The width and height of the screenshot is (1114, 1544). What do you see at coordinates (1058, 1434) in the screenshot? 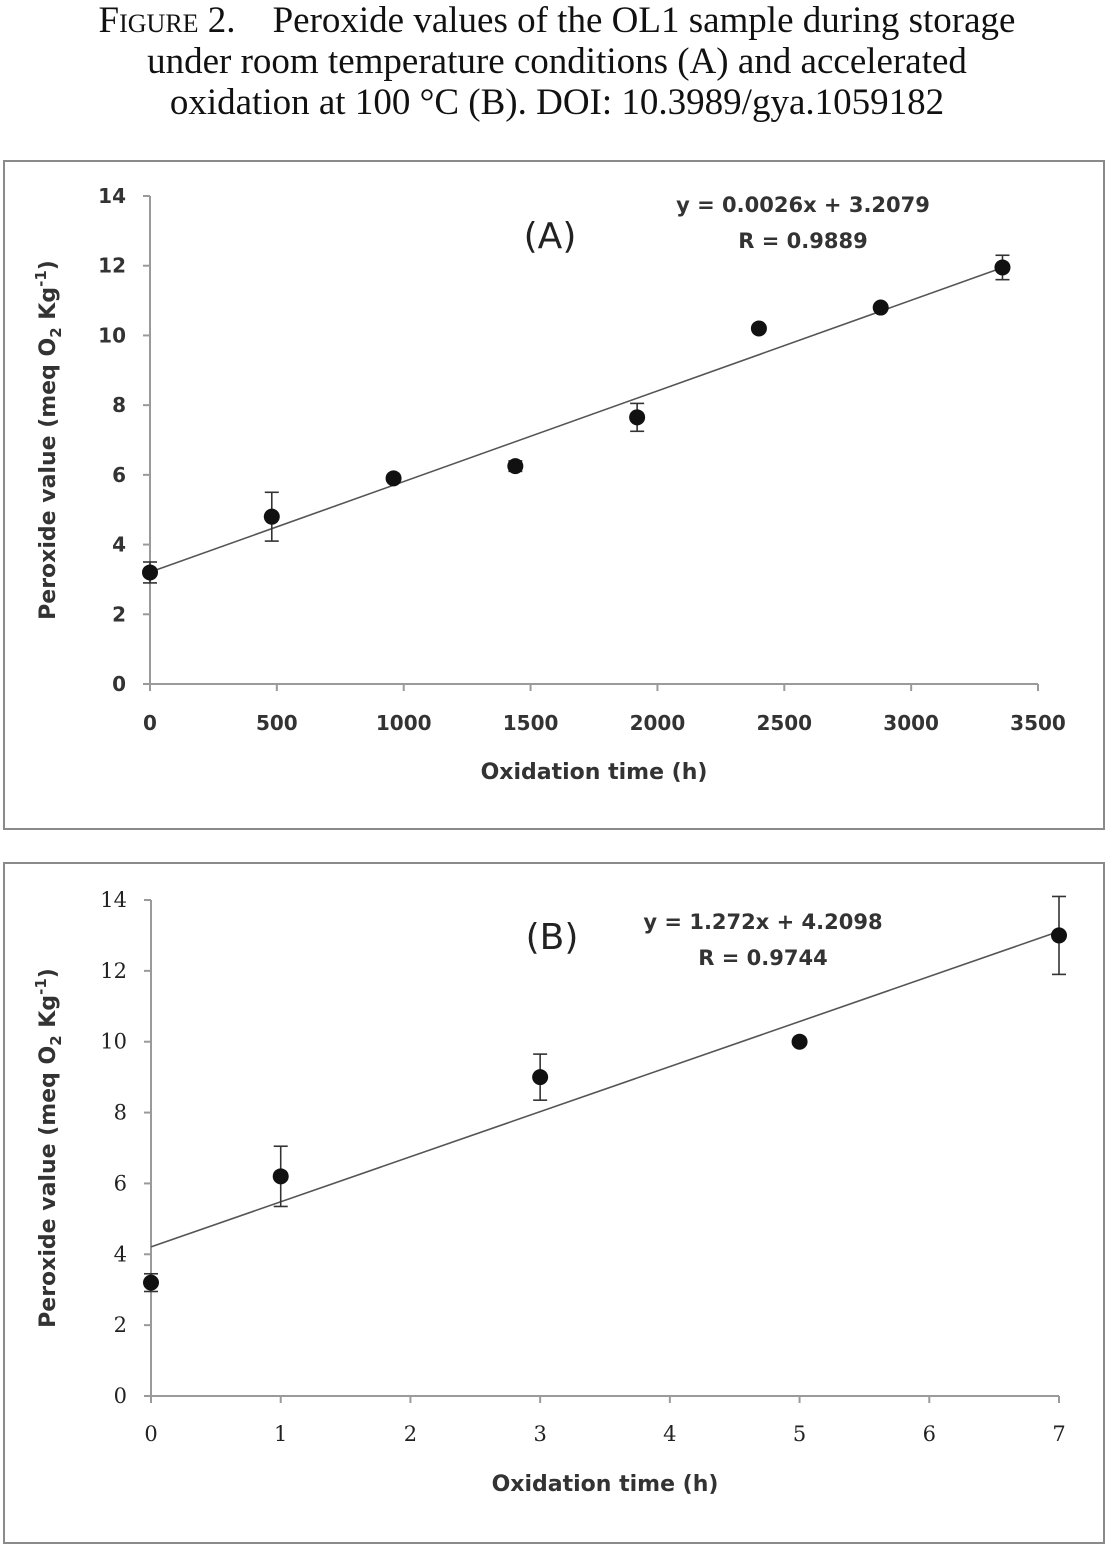
I see `chart-b-x-tick-label: 7` at bounding box center [1058, 1434].